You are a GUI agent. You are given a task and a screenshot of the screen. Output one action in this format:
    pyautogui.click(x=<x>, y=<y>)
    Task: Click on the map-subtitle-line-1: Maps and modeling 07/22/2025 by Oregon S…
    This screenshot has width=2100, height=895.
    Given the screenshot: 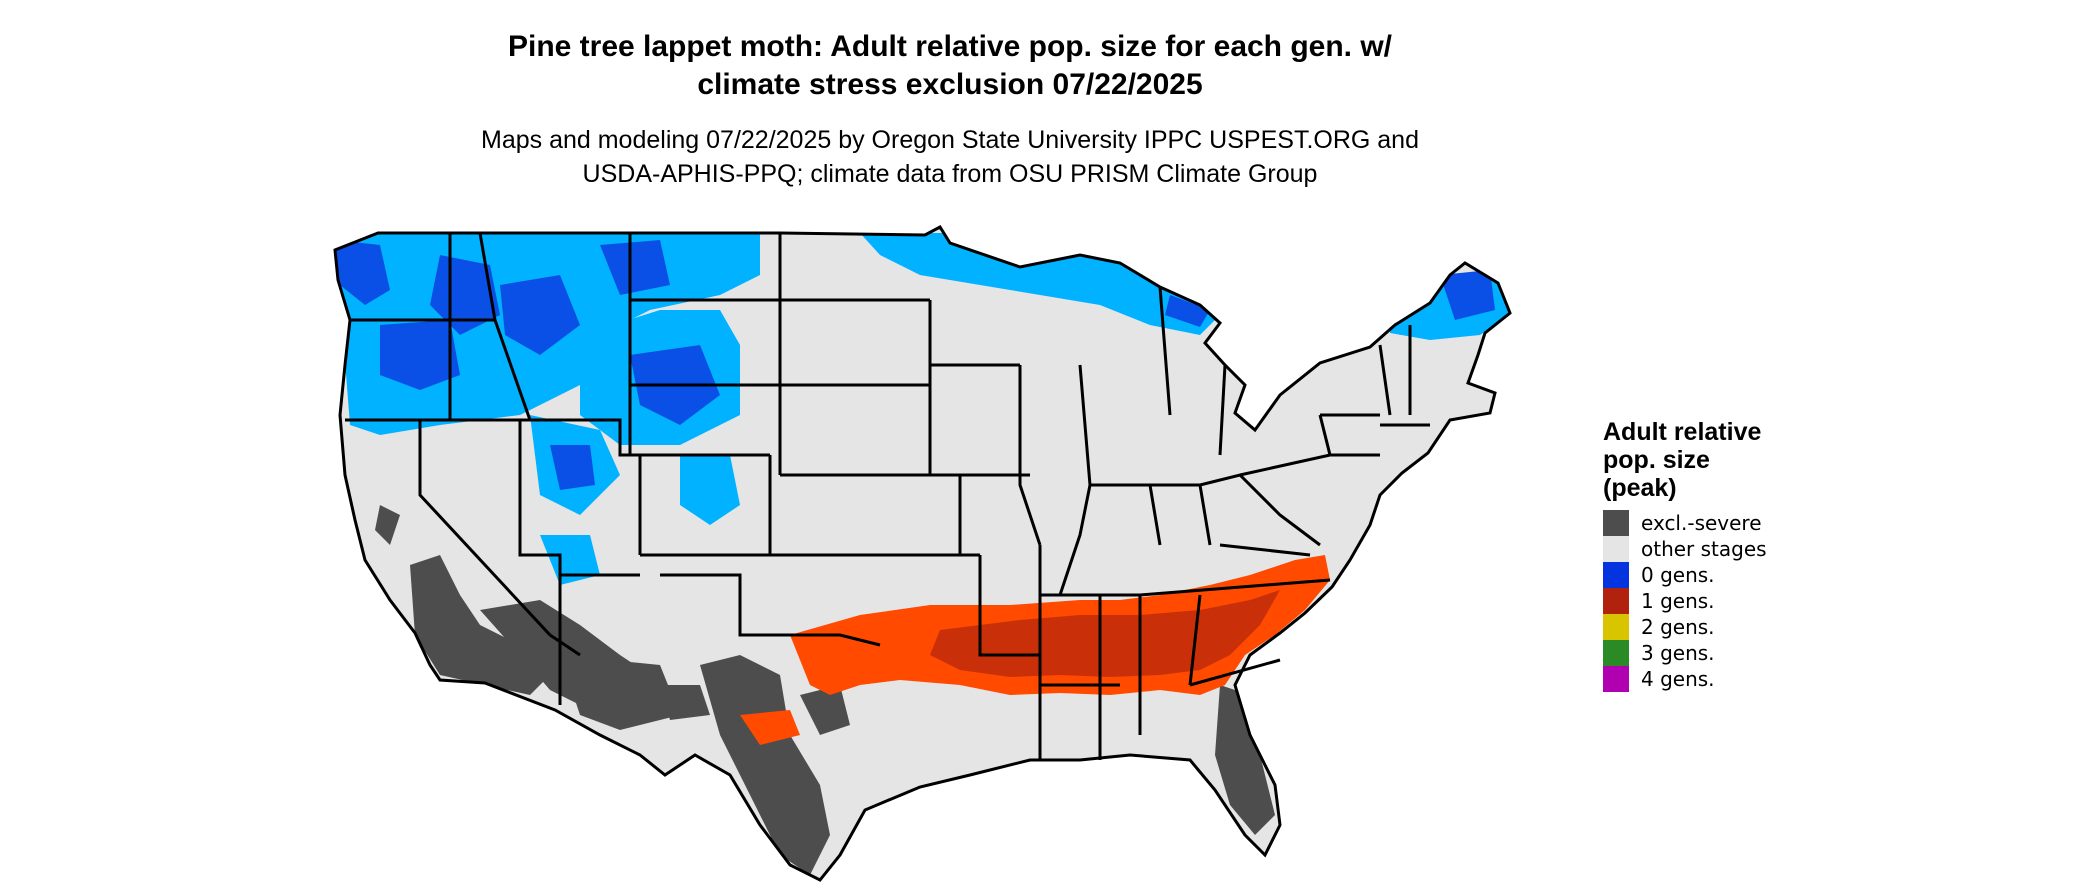 What is the action you would take?
    pyautogui.click(x=950, y=140)
    